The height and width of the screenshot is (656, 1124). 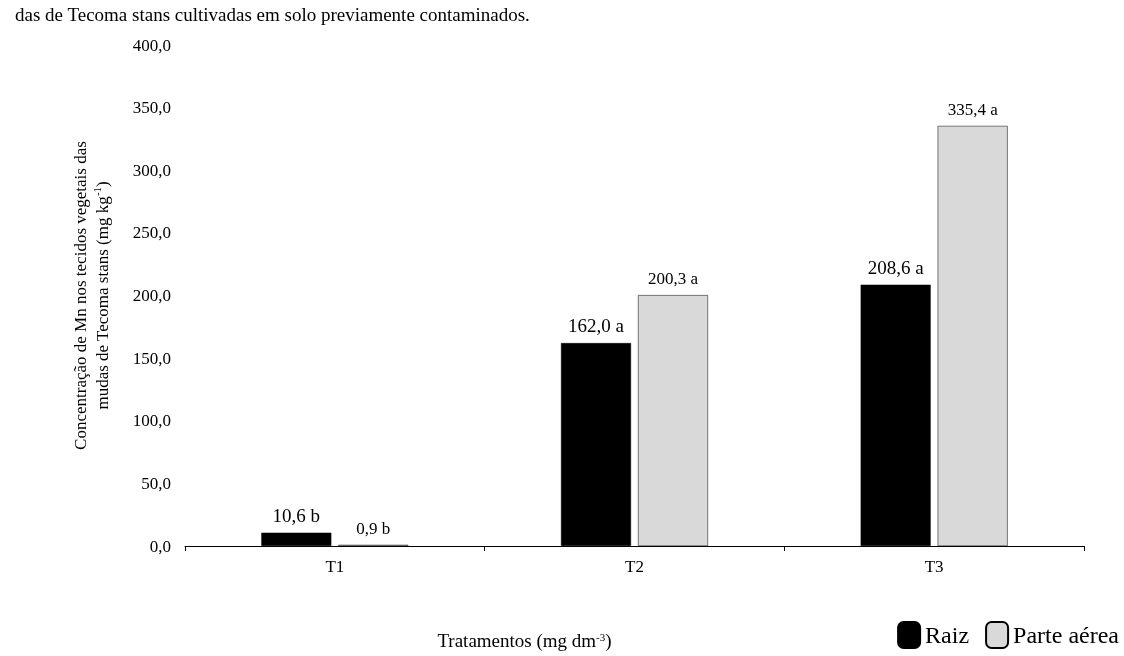 I want to click on x-tick-label: T2, so click(x=634, y=566).